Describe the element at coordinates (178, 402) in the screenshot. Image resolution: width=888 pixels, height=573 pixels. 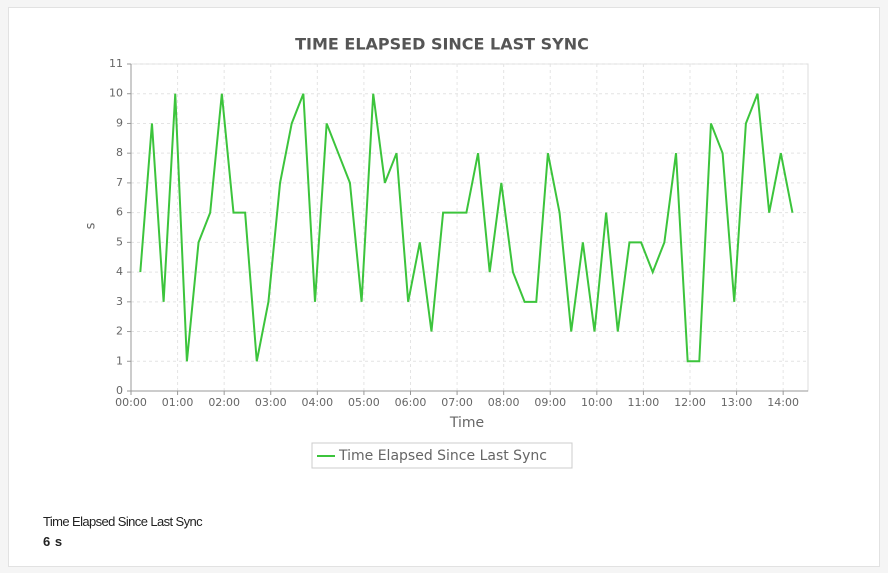
I see `x-tick-label: 01:00` at that location.